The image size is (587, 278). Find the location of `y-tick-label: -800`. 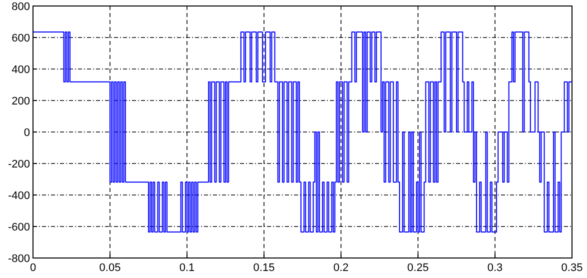

y-tick-label: -800 is located at coordinates (19, 259).